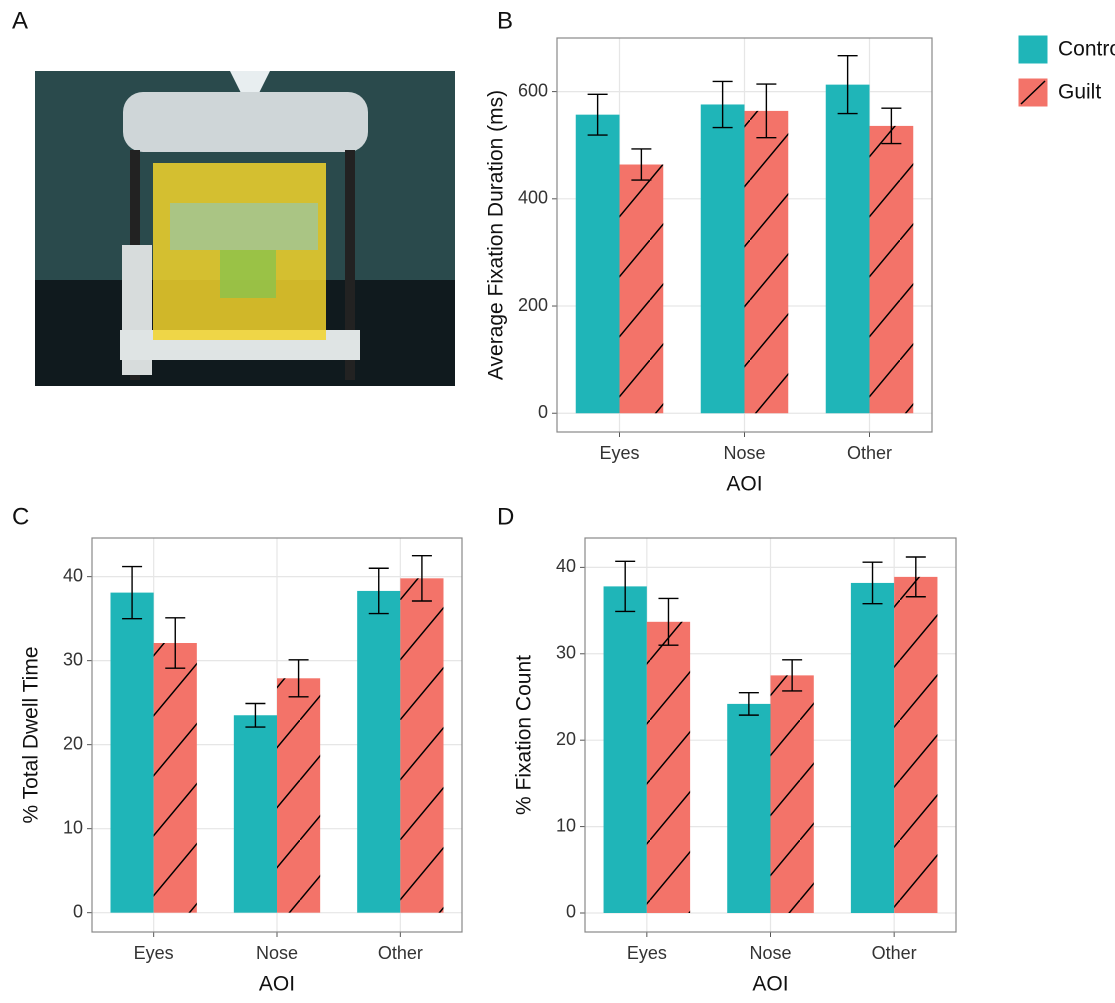 Image resolution: width=1115 pixels, height=1003 pixels. Describe the element at coordinates (533, 90) in the screenshot. I see `y-tick-label: 600` at that location.